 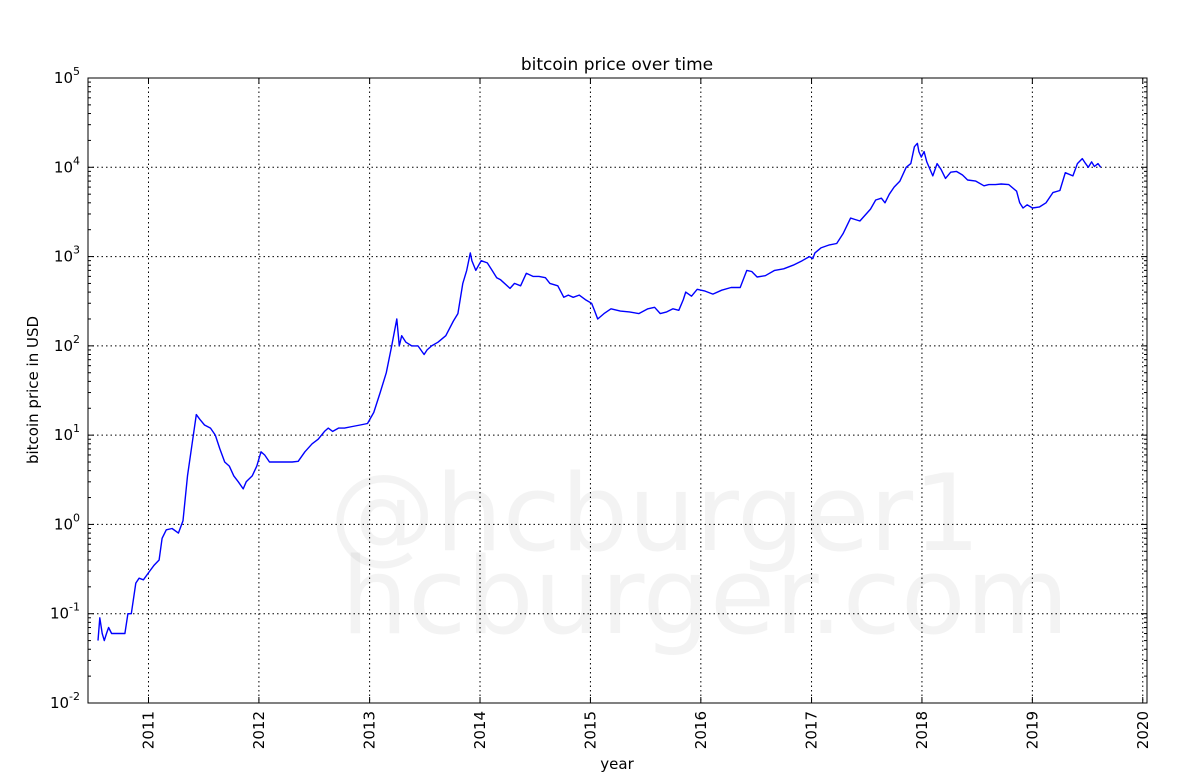 I want to click on y-tick-label: 10⁻², so click(x=65, y=701).